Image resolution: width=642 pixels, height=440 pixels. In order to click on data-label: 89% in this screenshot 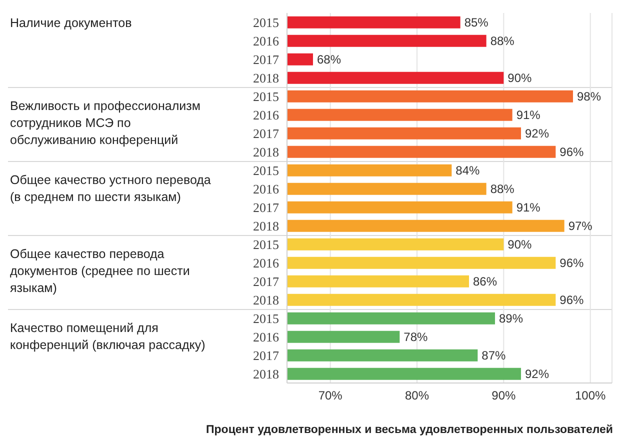, I will do `click(511, 319)`.